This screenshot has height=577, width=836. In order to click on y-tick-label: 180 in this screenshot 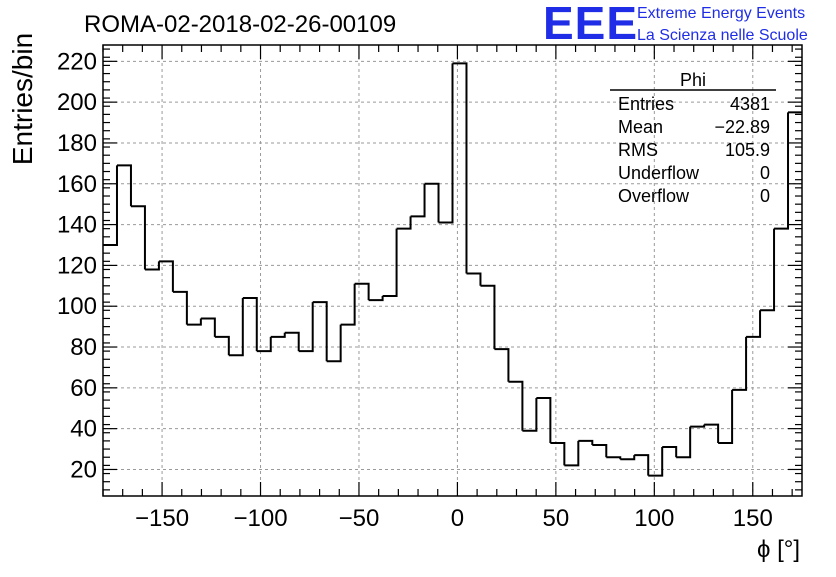, I will do `click(77, 143)`.